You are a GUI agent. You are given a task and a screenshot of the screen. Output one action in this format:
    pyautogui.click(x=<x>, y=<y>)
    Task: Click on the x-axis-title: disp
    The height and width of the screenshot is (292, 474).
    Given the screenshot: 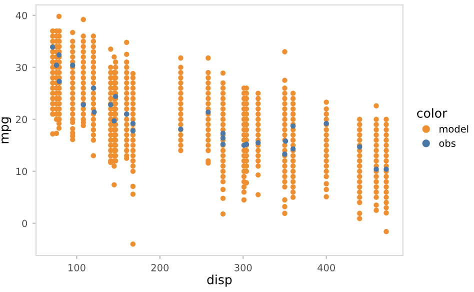 What is the action you would take?
    pyautogui.click(x=219, y=280)
    